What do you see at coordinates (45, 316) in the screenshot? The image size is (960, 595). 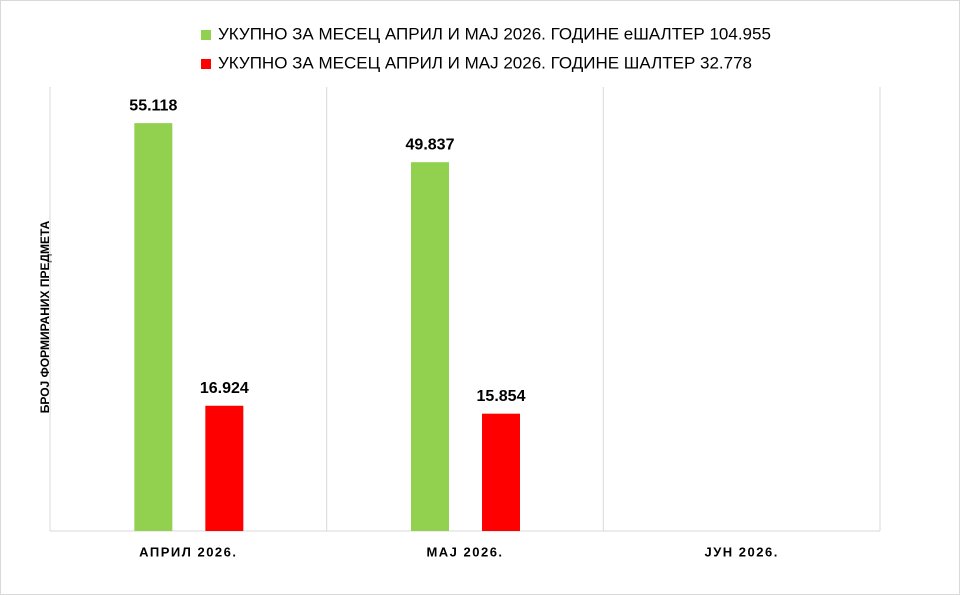 I see `y-axis-title: БРОЈ ФОРМИРАНИХ ПРЕДМЕТА` at bounding box center [45, 316].